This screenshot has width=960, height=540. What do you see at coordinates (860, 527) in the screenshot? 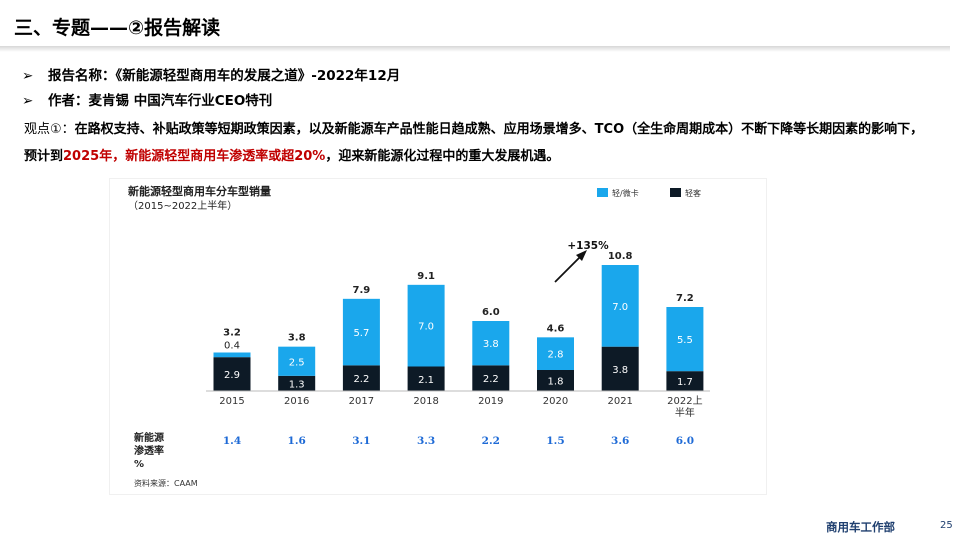
I see `footer-department: 商用车工作部` at bounding box center [860, 527].